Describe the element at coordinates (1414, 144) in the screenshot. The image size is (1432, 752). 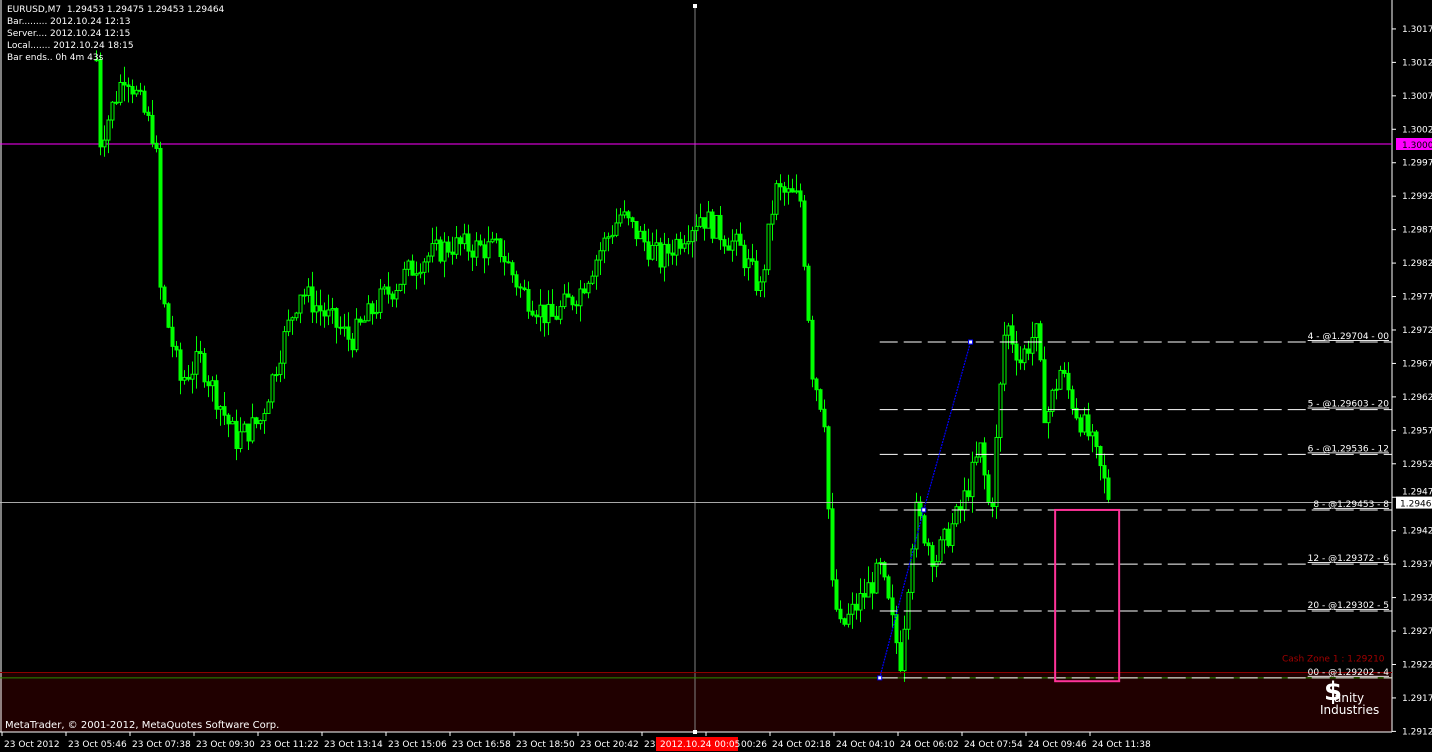
I see `round-level-badge` at that location.